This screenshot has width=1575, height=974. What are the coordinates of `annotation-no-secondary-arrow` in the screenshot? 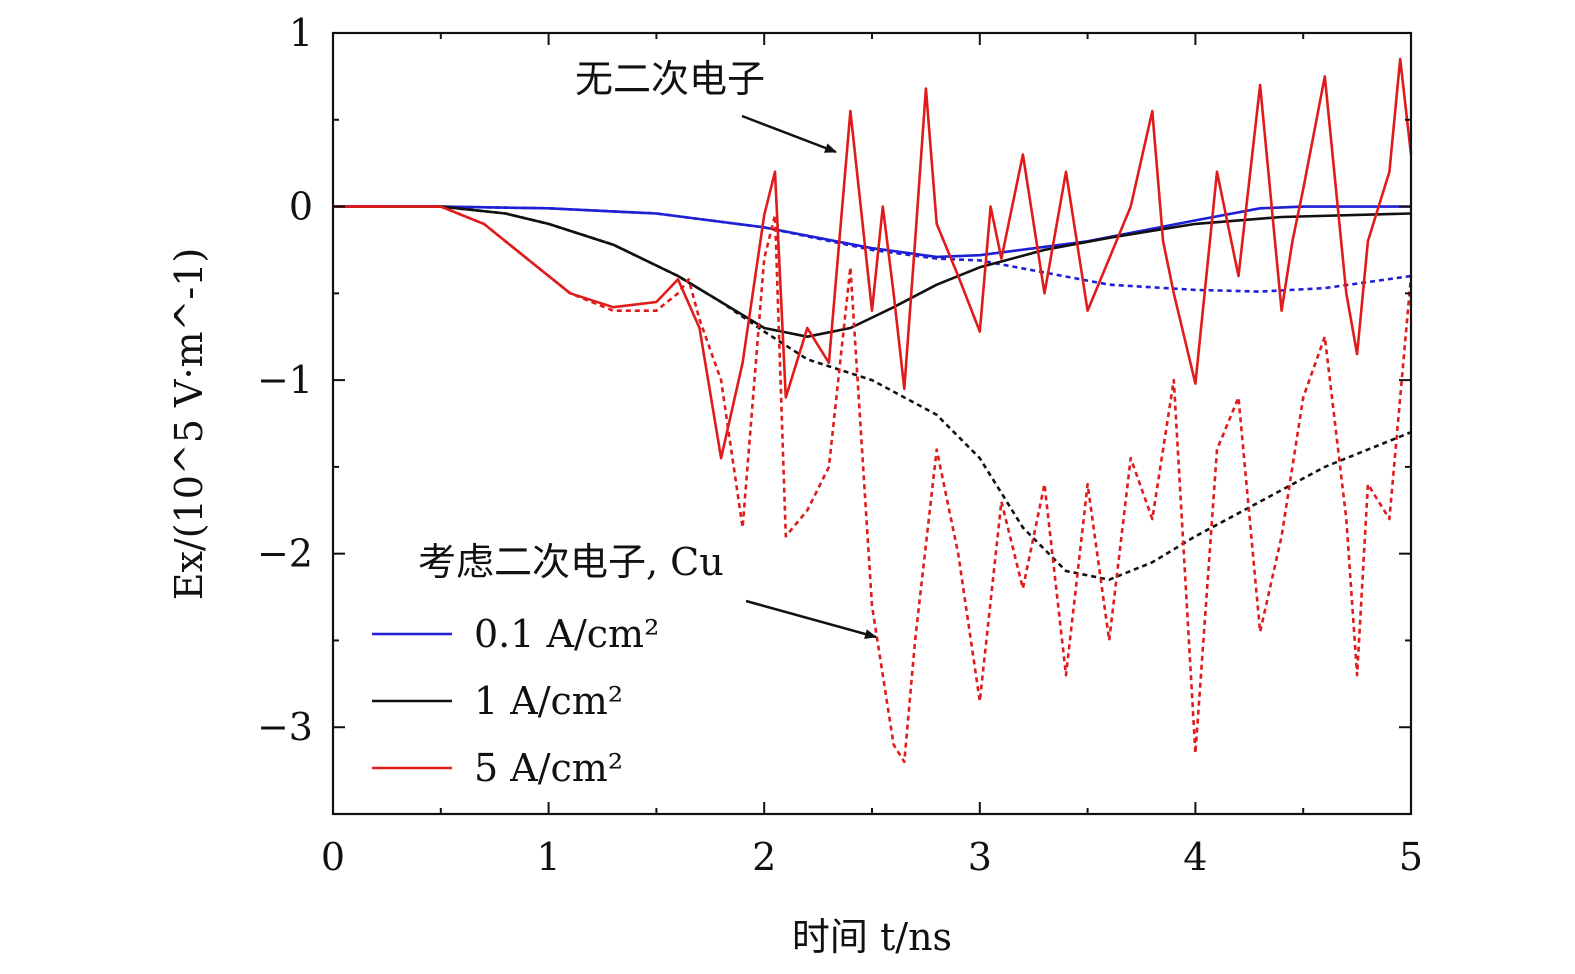 It's located at (789, 134).